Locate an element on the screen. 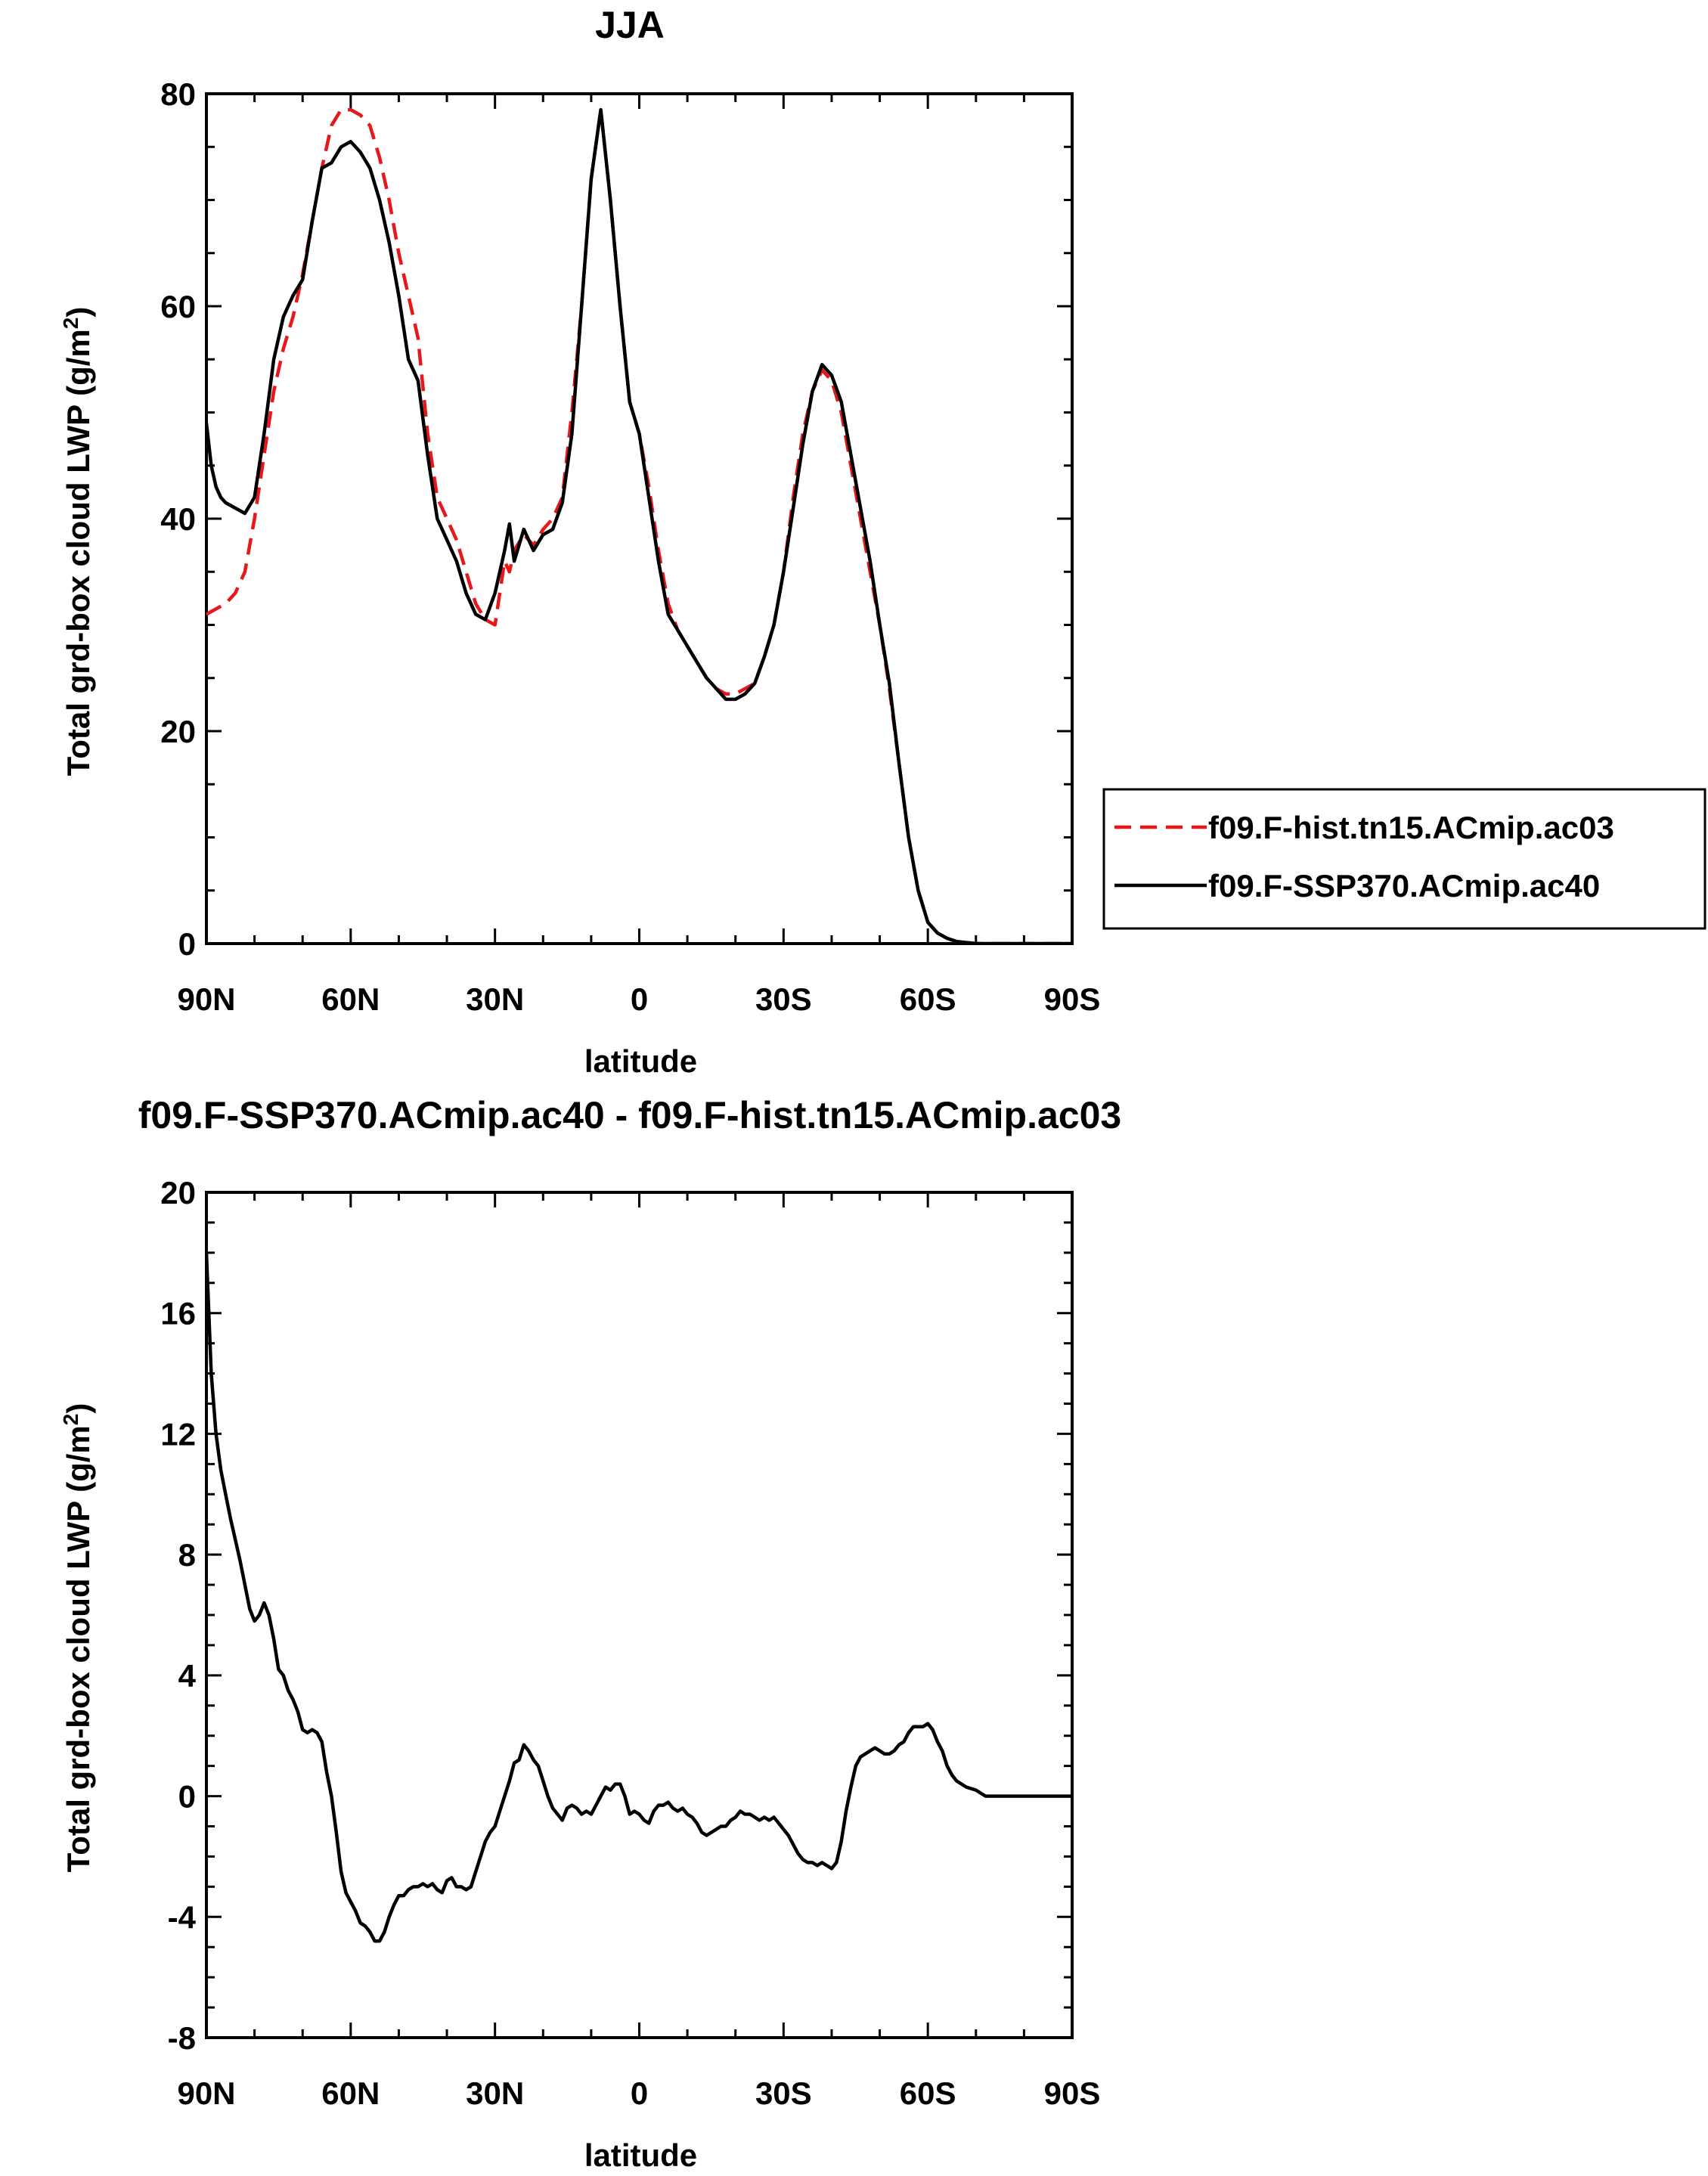 This screenshot has height=2176, width=1708. legend-label-1: f09.F-hist.tn15.ACmip.ac03 is located at coordinates (1411, 827).